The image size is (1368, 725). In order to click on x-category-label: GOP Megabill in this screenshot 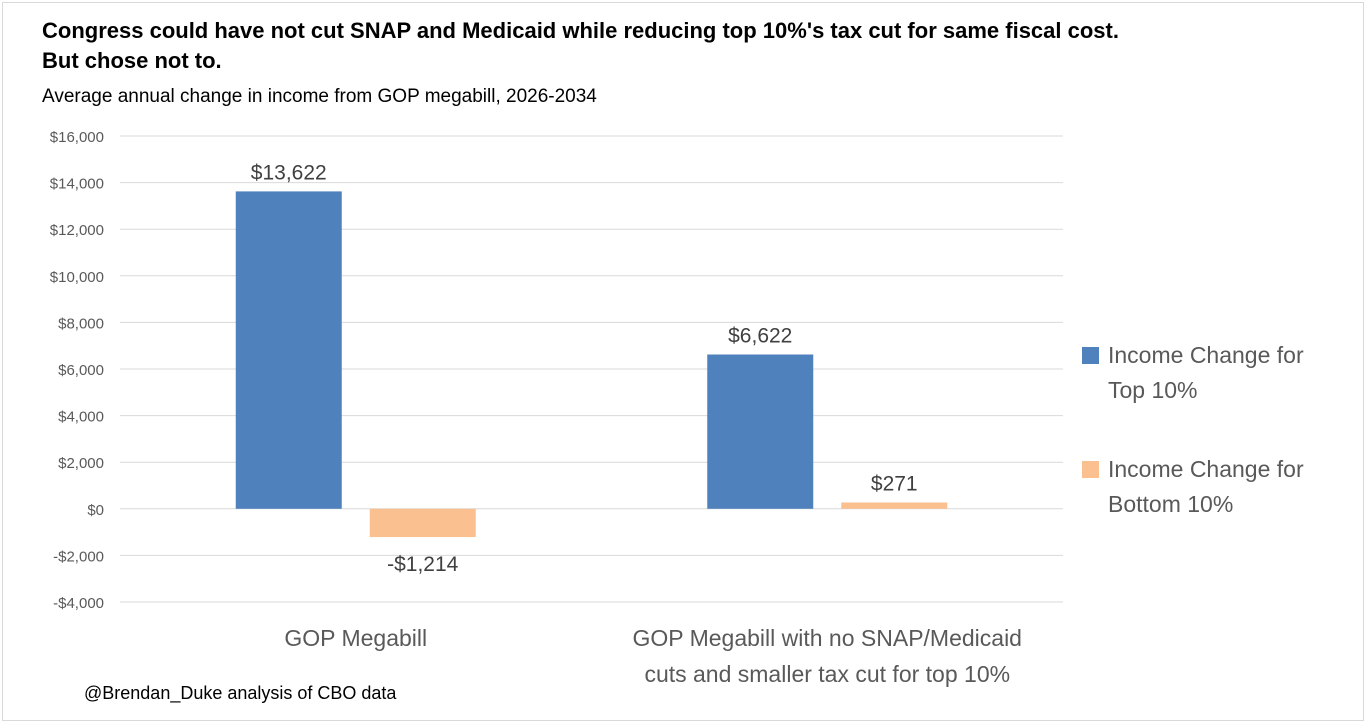, I will do `click(355, 638)`.